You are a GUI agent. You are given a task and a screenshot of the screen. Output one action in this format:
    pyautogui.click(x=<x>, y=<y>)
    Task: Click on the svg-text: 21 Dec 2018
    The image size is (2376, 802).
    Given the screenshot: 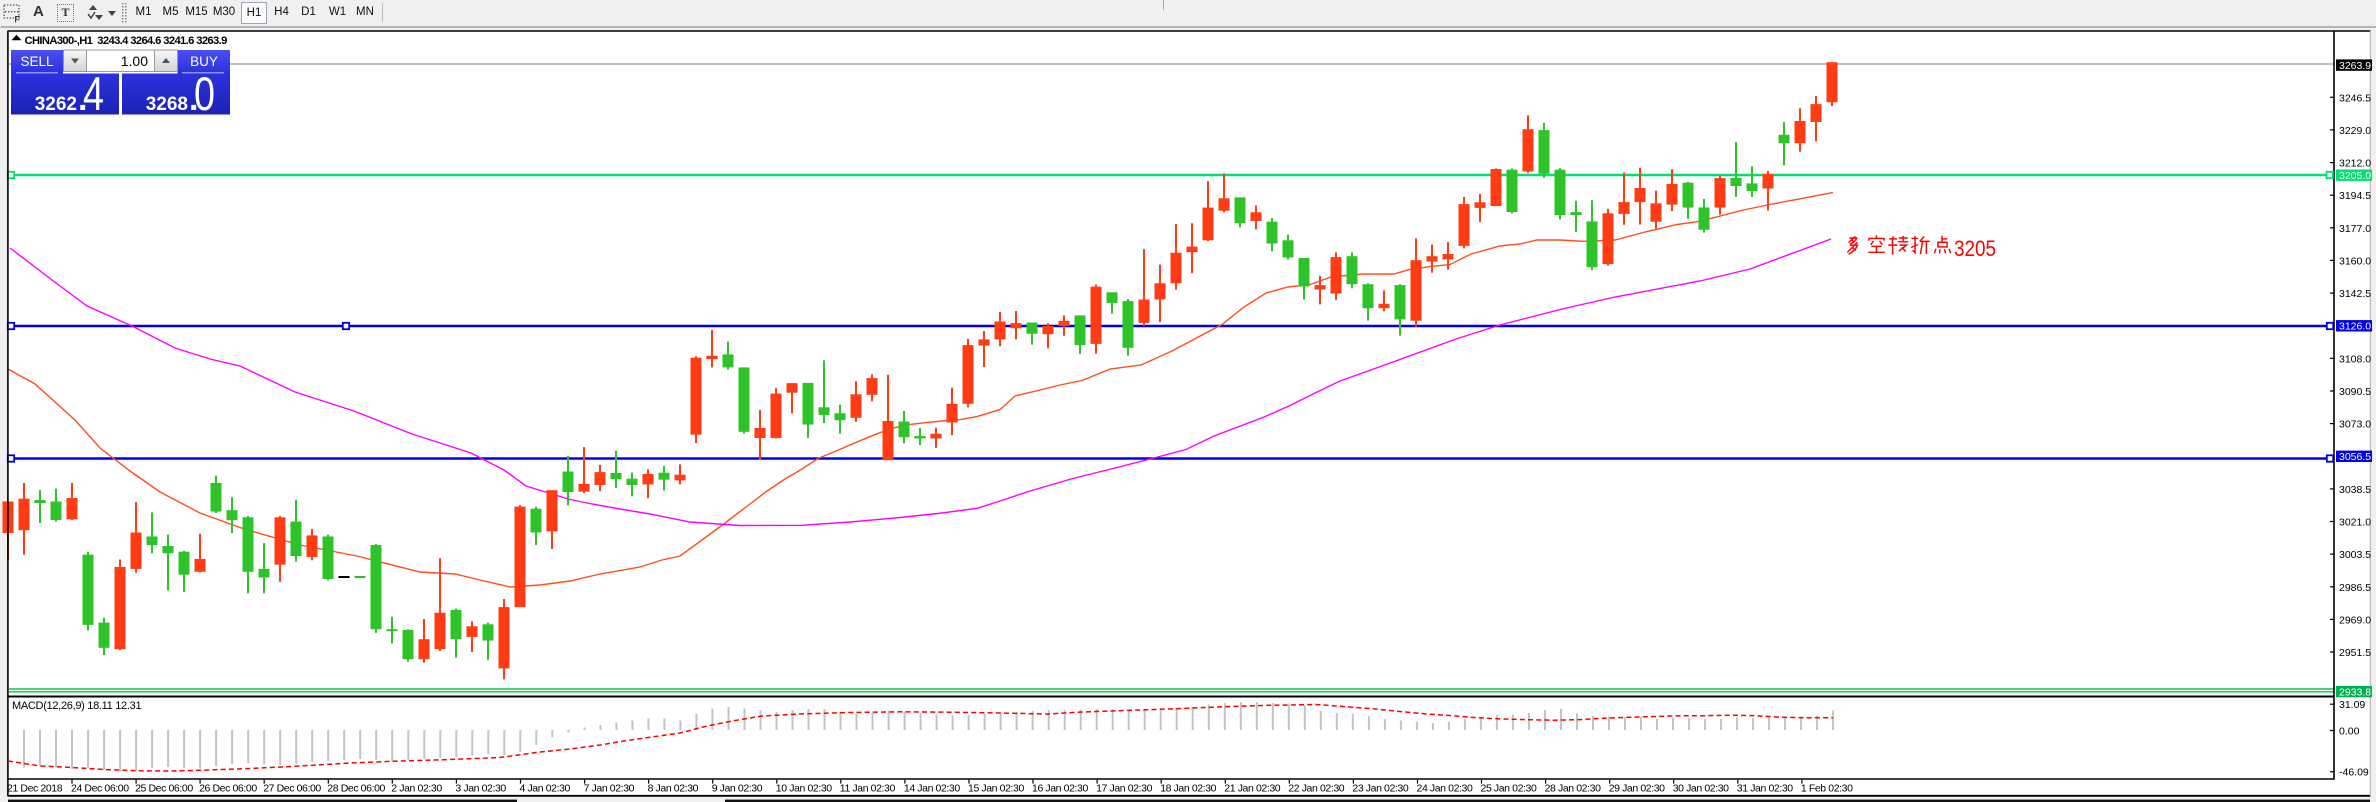 What is the action you would take?
    pyautogui.click(x=35, y=789)
    